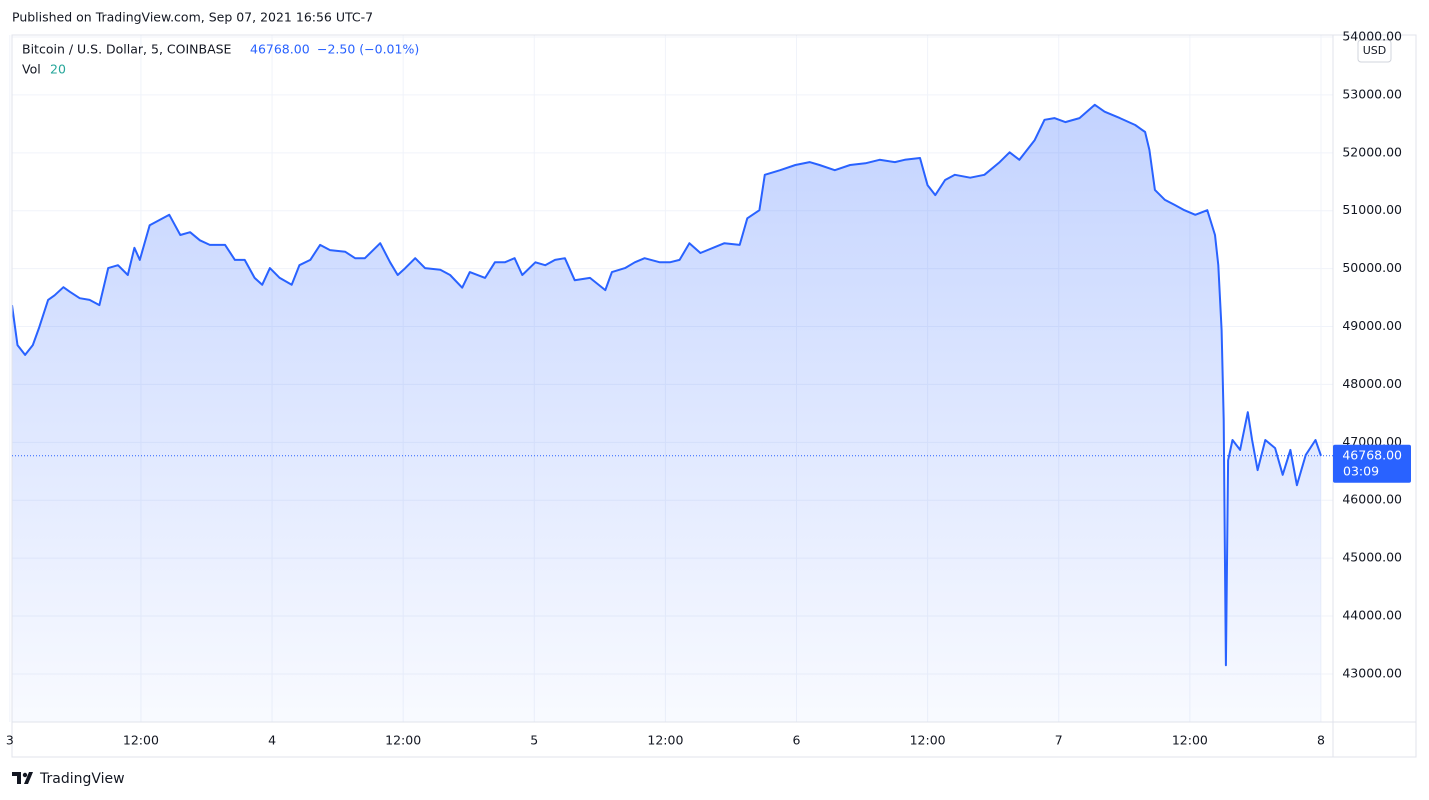 The image size is (1429, 800). What do you see at coordinates (25, 775) in the screenshot?
I see `logo-dot` at bounding box center [25, 775].